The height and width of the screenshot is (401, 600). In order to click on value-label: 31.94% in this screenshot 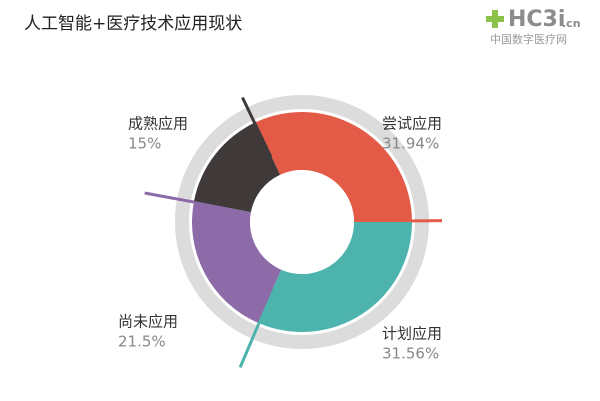, I will do `click(410, 144)`.